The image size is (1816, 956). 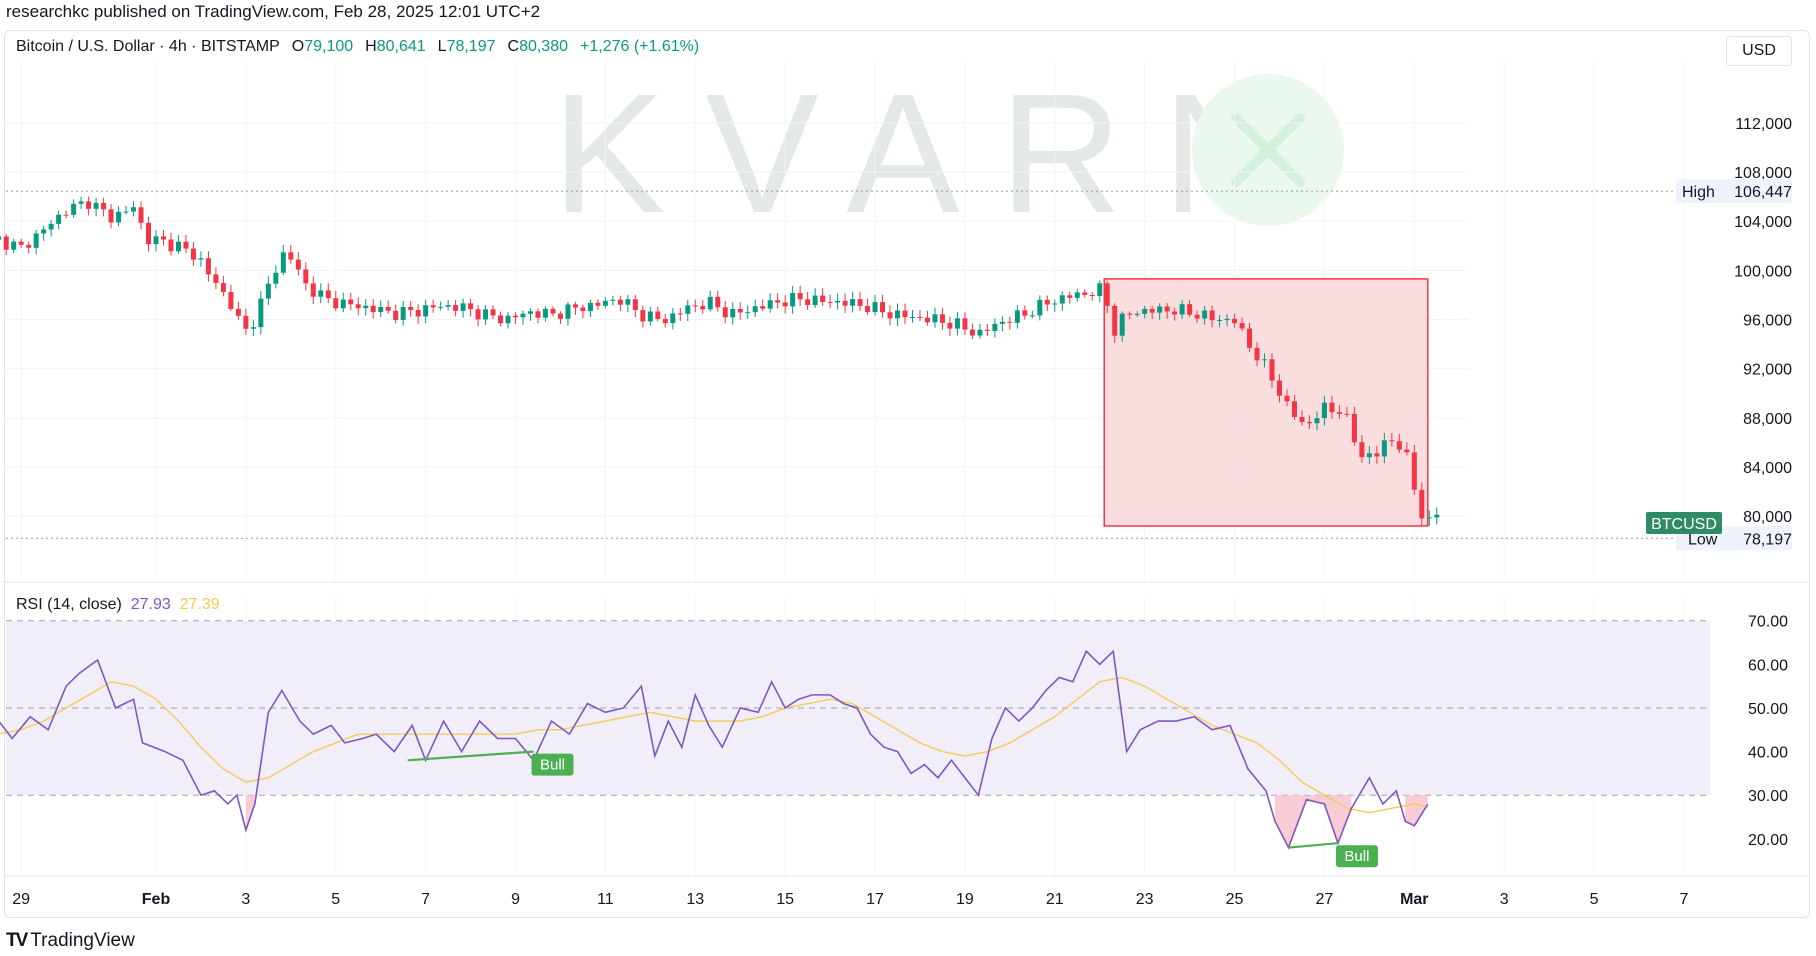 I want to click on time-axis-label: 29, so click(x=21, y=899).